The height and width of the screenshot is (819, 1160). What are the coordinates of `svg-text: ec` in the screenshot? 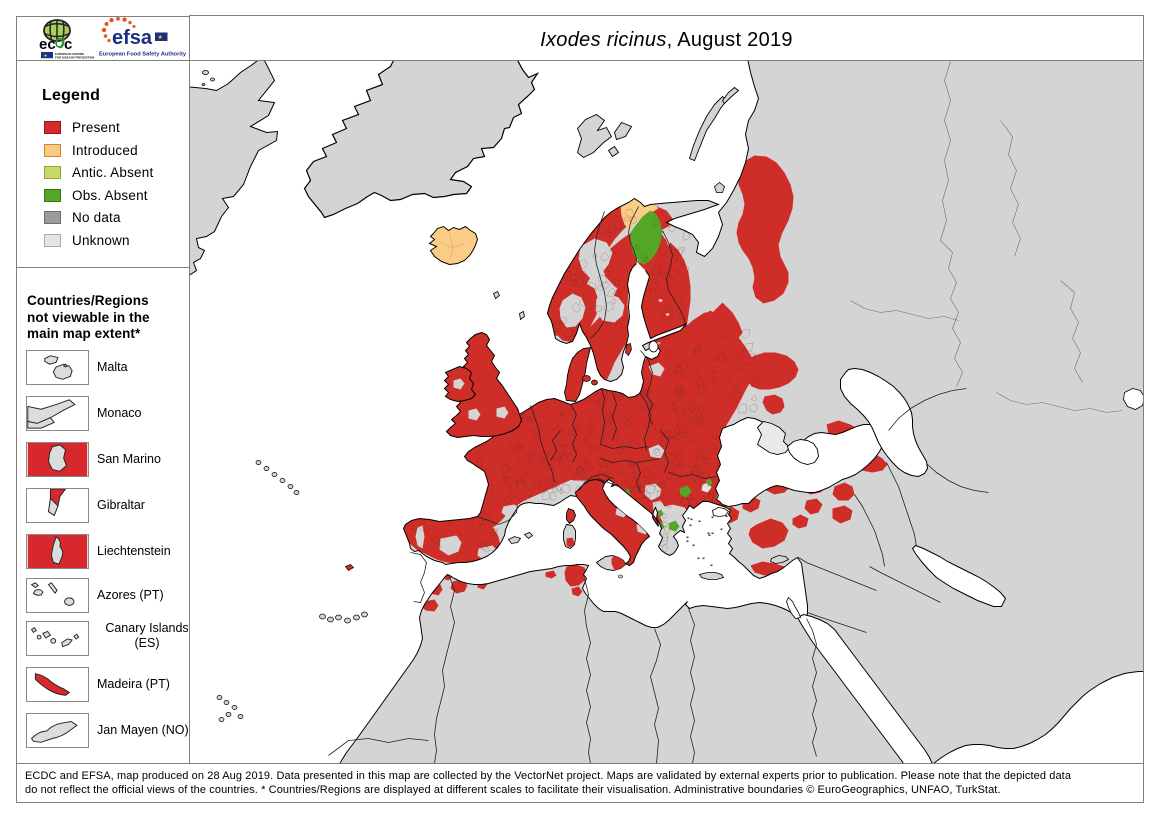 It's located at (47, 44).